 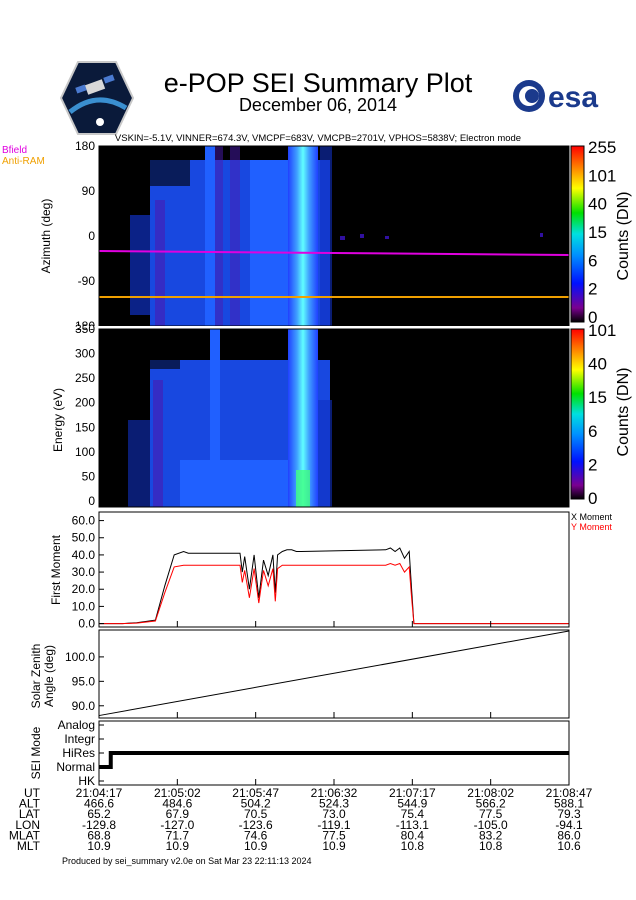 What do you see at coordinates (85, 452) in the screenshot?
I see `energy-ytick-label: 100` at bounding box center [85, 452].